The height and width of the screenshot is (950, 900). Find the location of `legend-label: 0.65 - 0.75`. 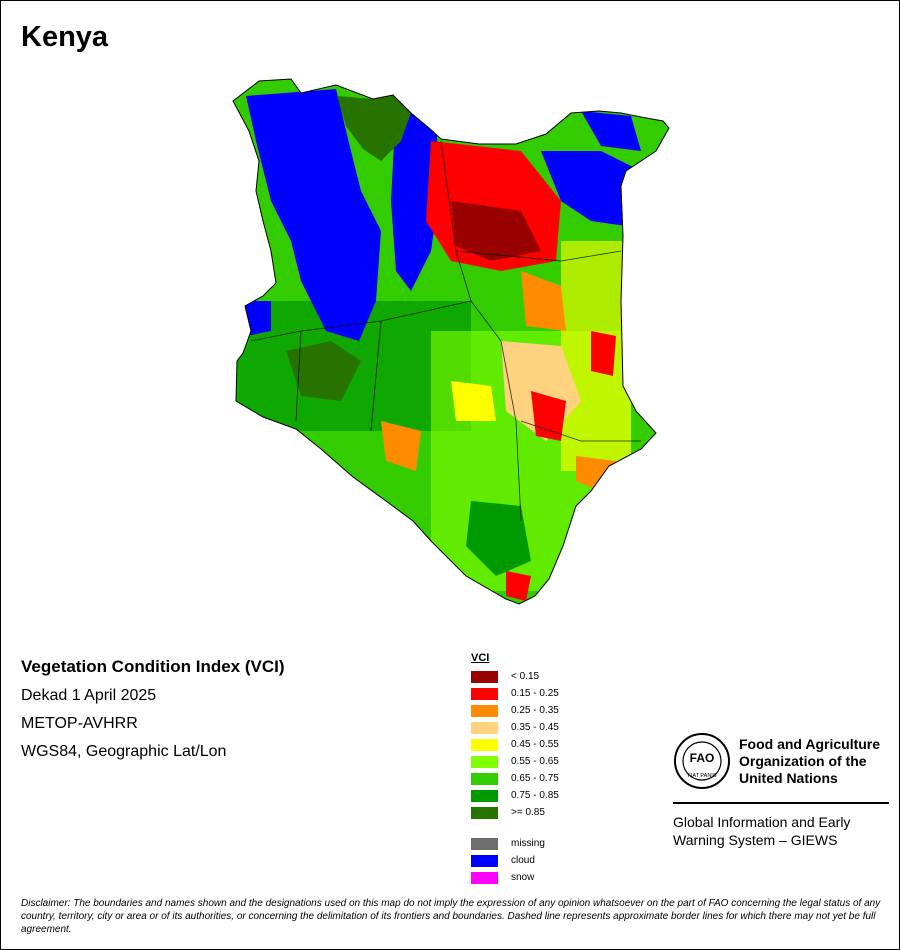

legend-label: 0.65 - 0.75 is located at coordinates (535, 778).